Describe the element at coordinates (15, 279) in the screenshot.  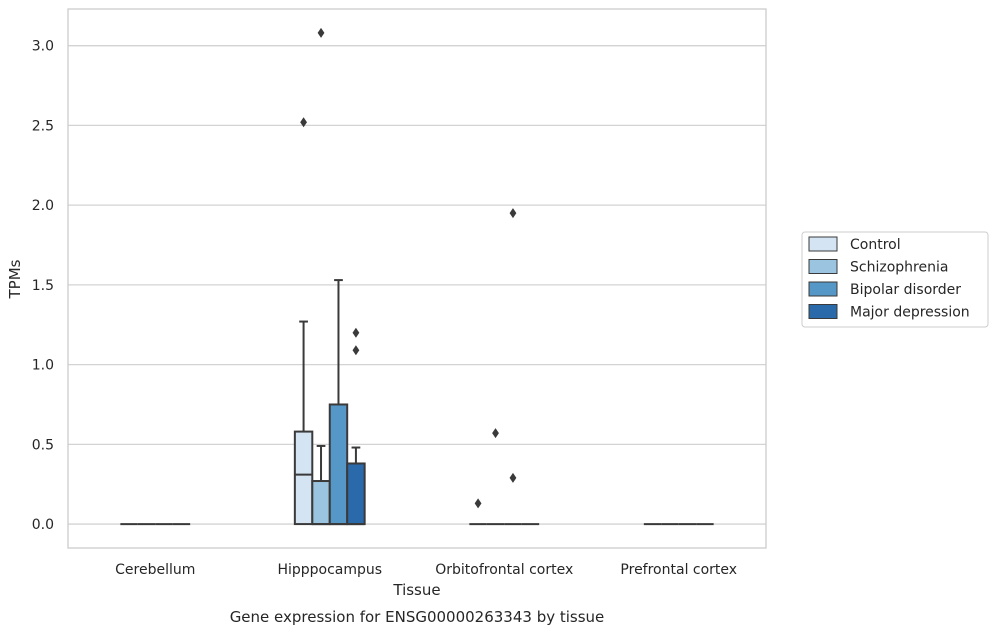
I see `y-axis-label: TPMs` at that location.